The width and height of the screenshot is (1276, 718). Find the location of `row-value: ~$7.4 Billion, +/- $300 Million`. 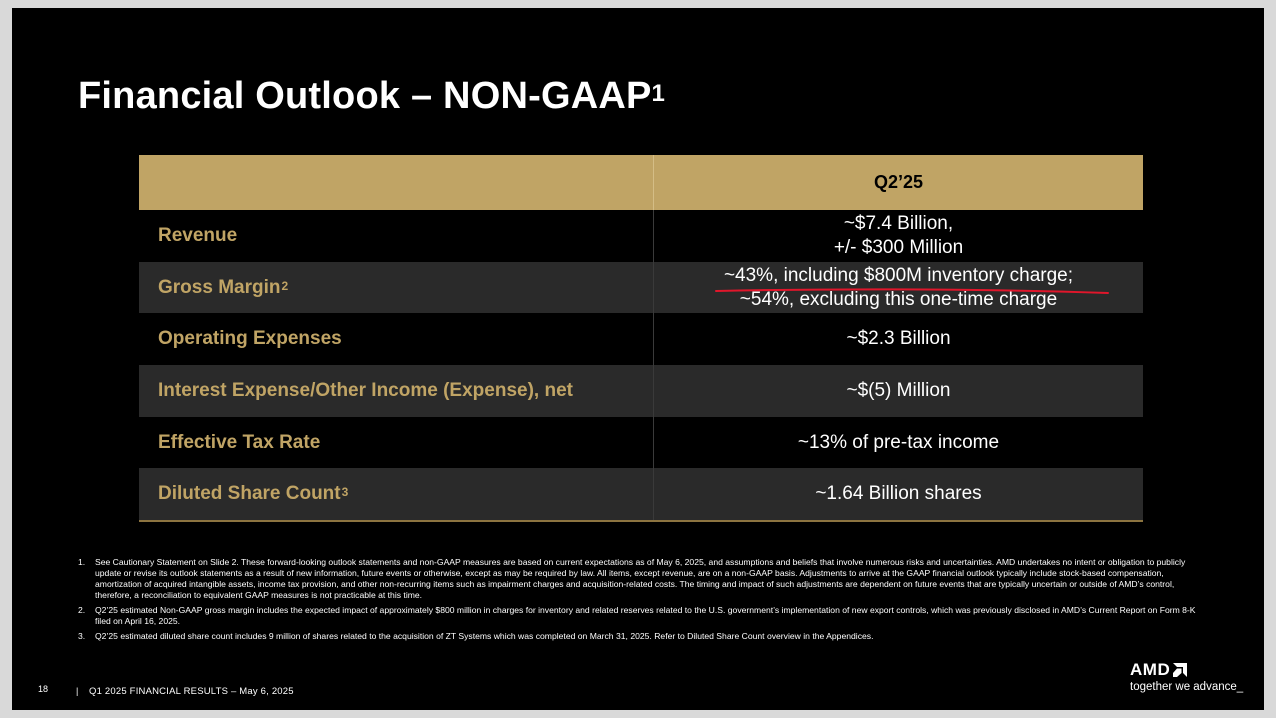

row-value: ~$7.4 Billion, +/- $300 Million is located at coordinates (898, 236).